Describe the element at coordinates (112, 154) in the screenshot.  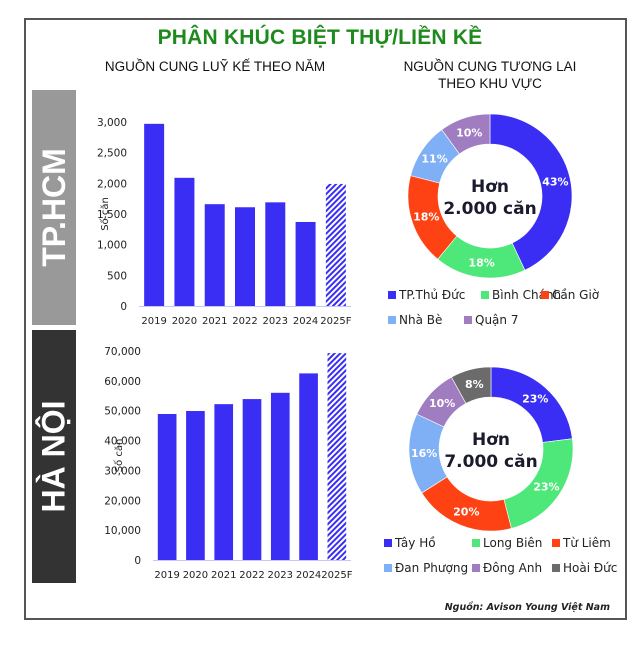
I see `svg-text: 2,500` at that location.